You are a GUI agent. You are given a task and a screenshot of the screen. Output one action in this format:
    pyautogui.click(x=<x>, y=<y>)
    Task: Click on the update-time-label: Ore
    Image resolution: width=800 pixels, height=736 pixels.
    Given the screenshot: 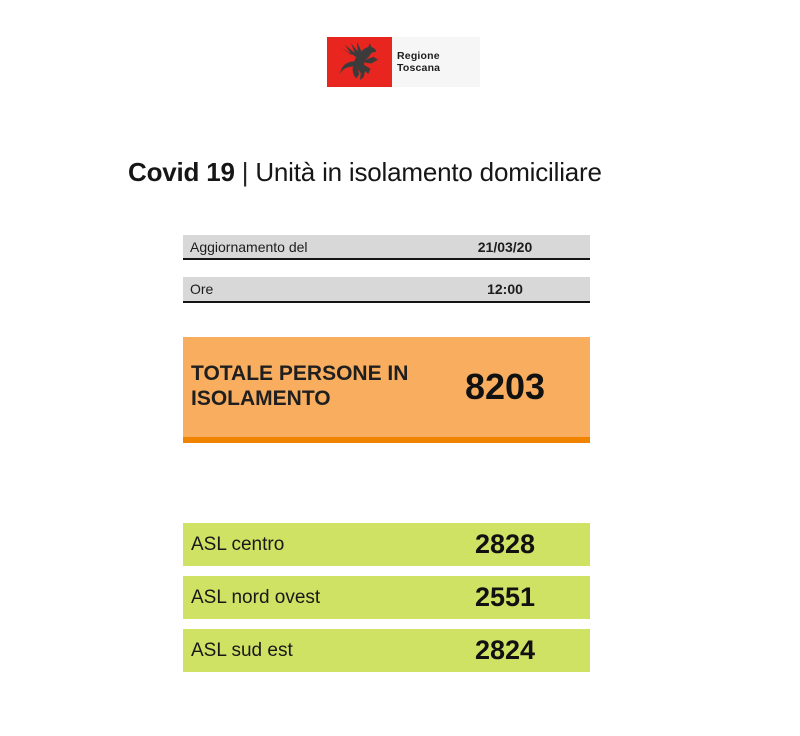 What is the action you would take?
    pyautogui.click(x=202, y=289)
    